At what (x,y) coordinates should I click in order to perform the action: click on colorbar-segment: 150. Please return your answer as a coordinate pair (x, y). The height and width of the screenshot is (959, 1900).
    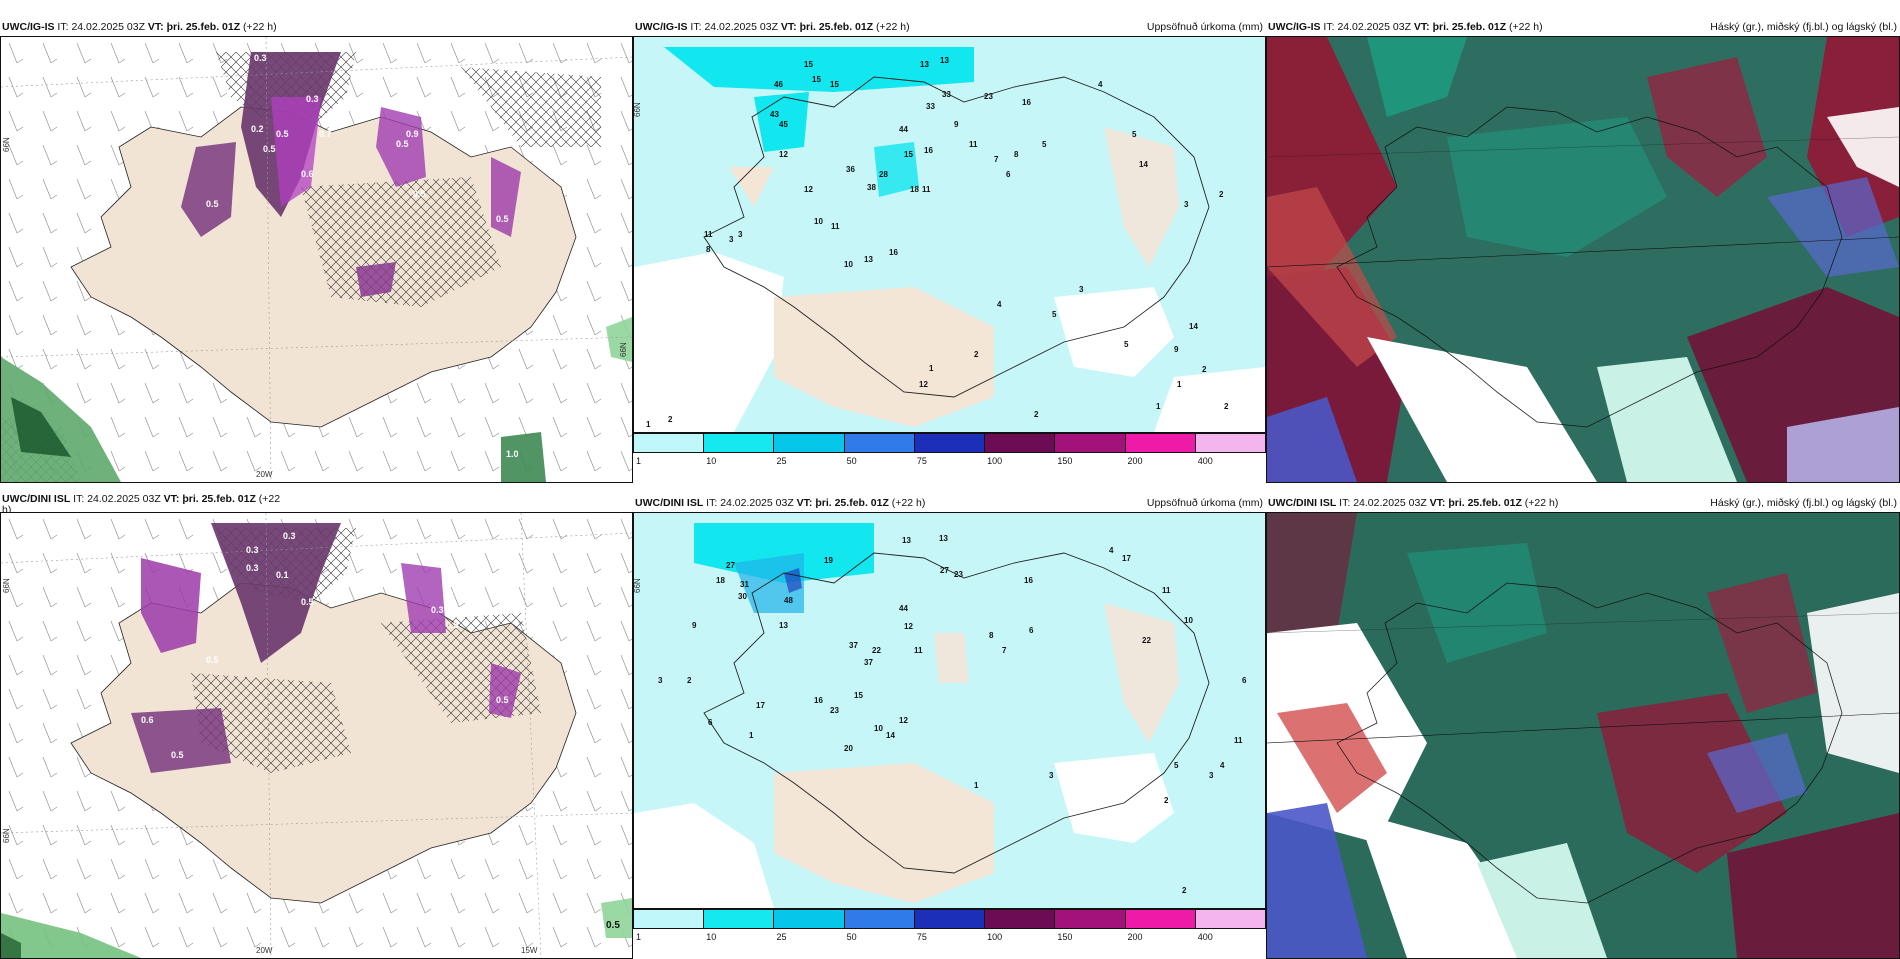
    Looking at the image, I should click on (1090, 450).